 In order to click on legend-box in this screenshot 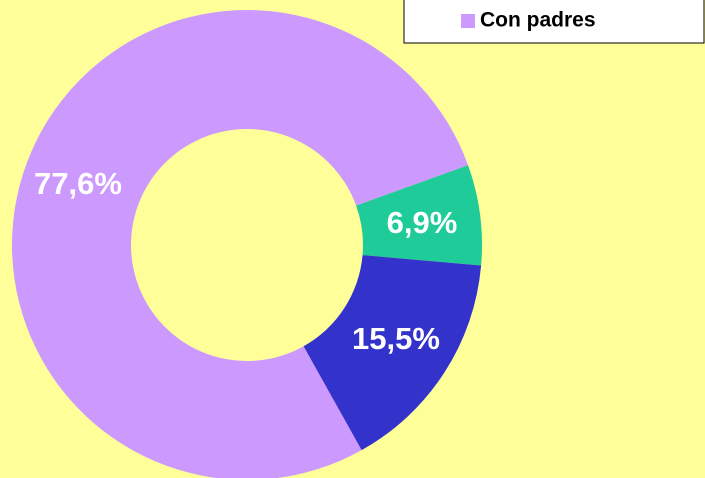, I will do `click(554, 22)`.